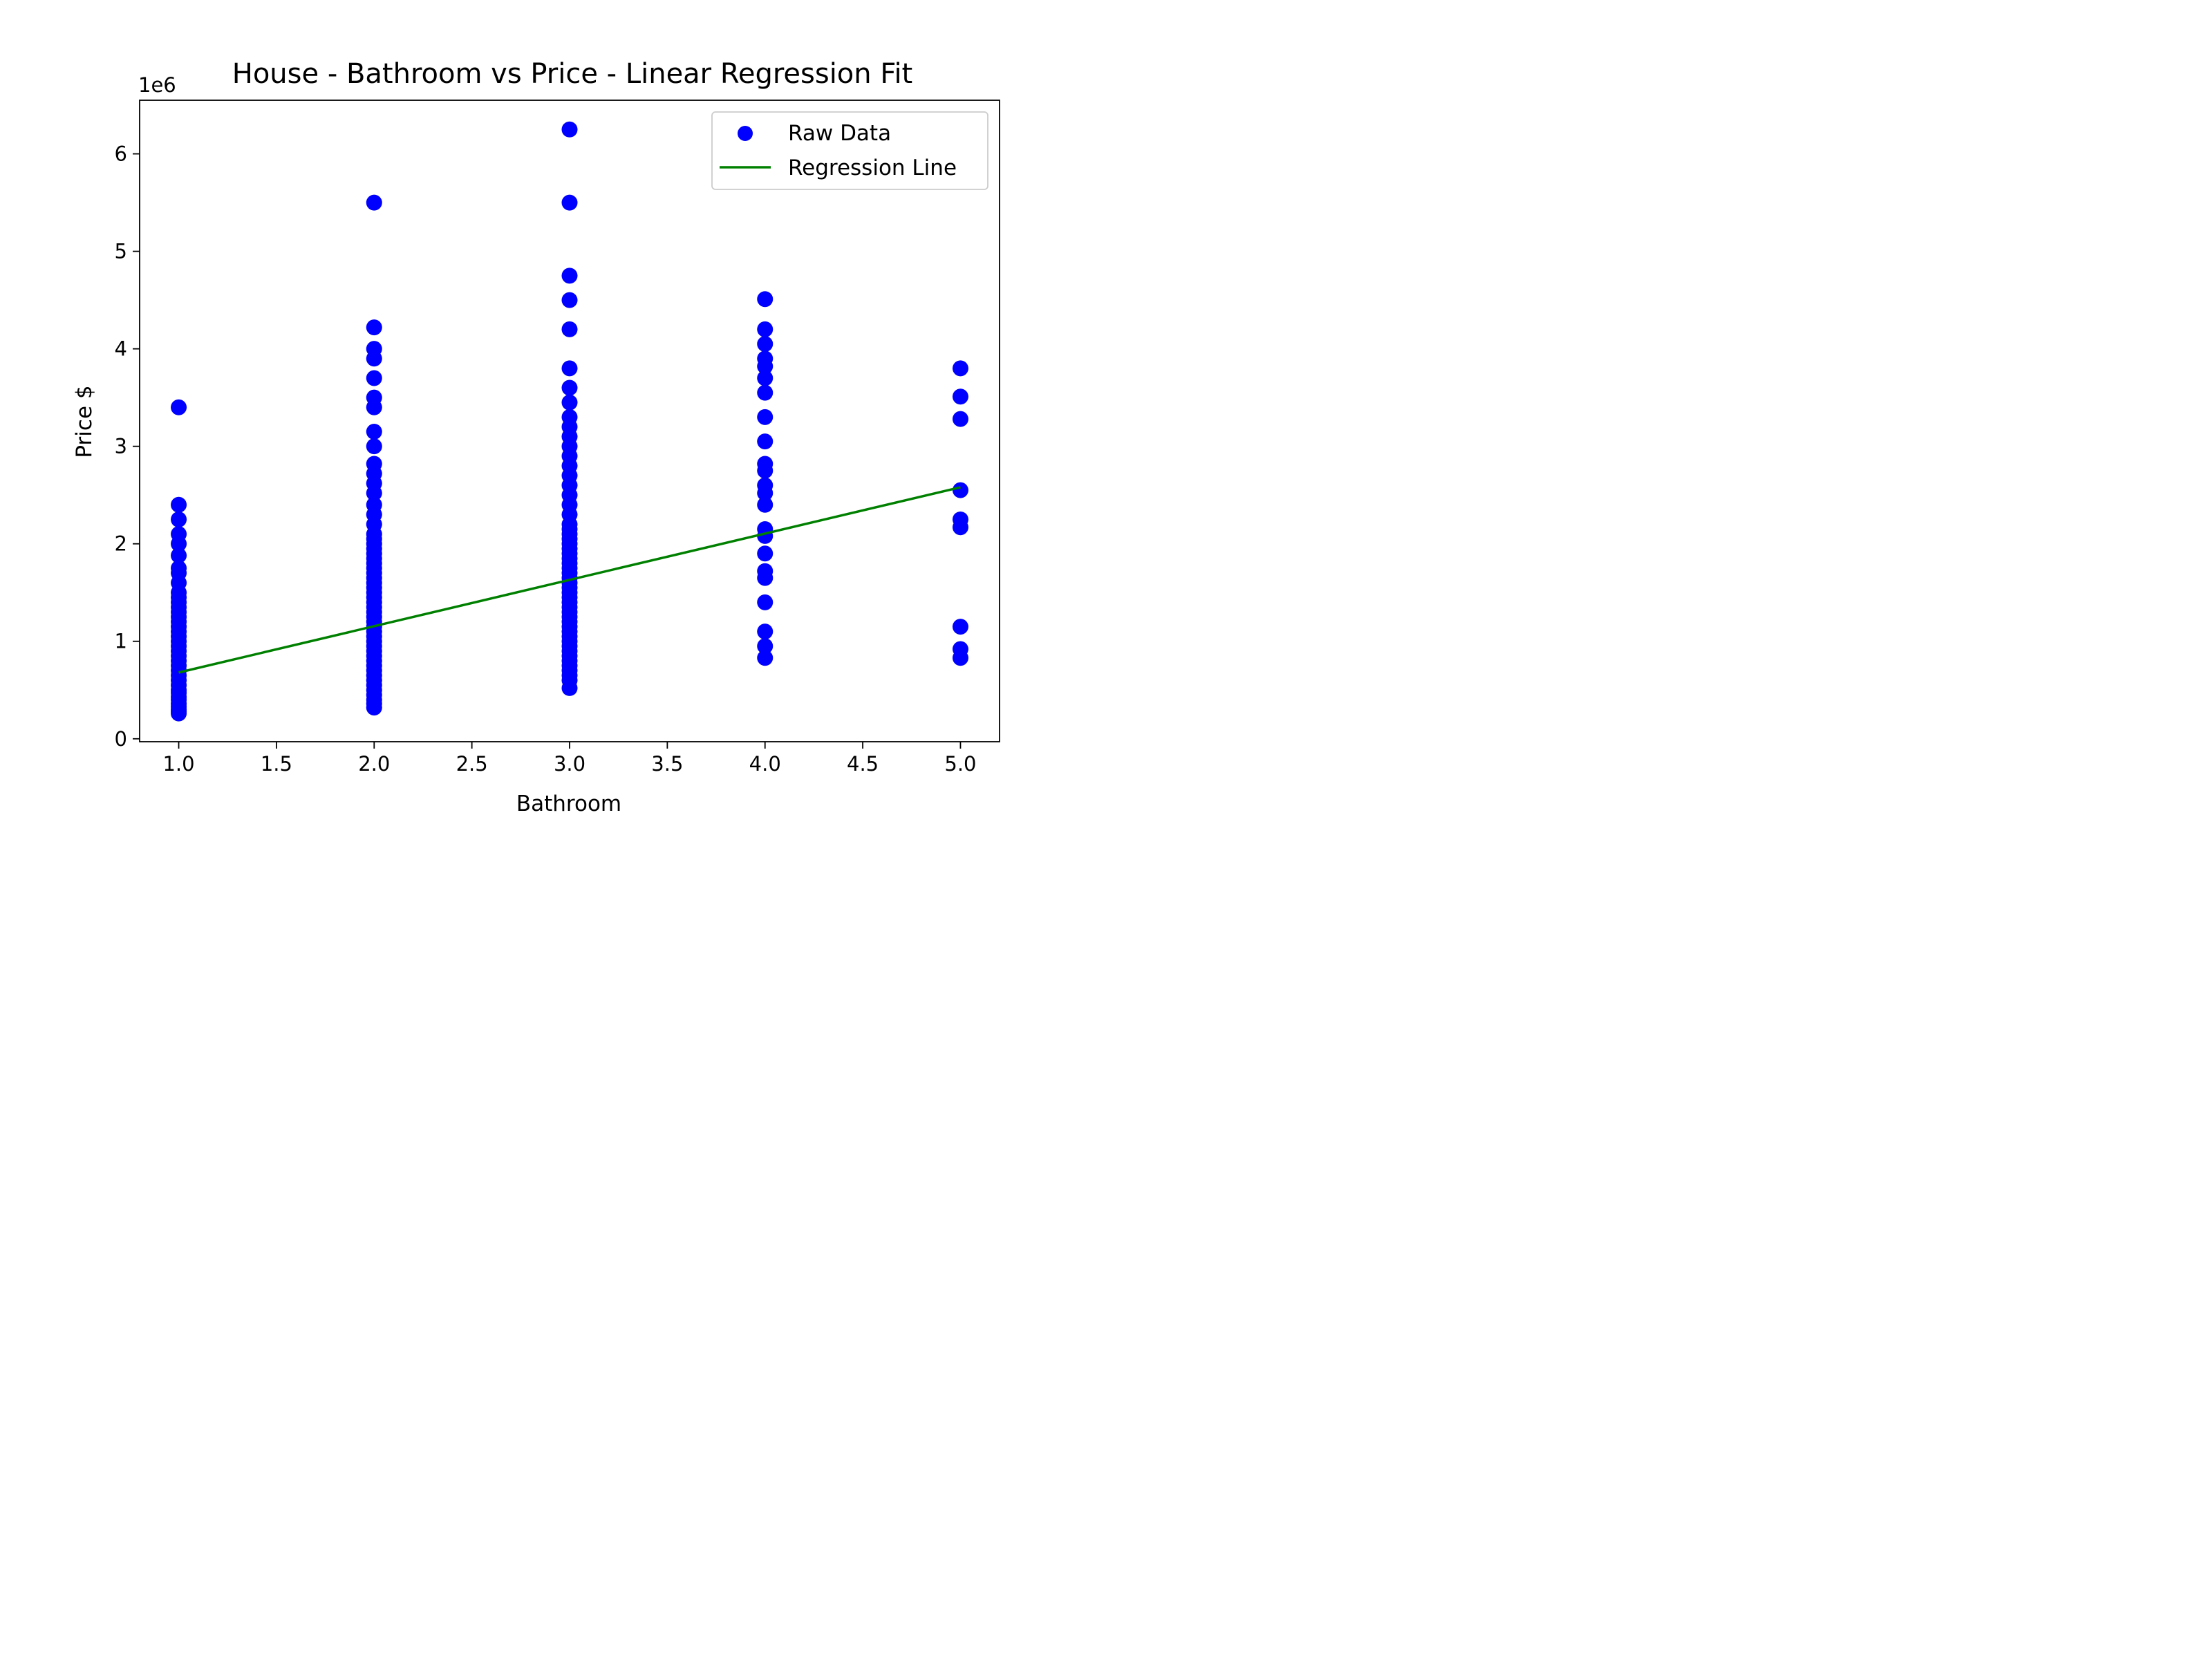  Describe the element at coordinates (121, 739) in the screenshot. I see `y-tick-label: 0` at that location.